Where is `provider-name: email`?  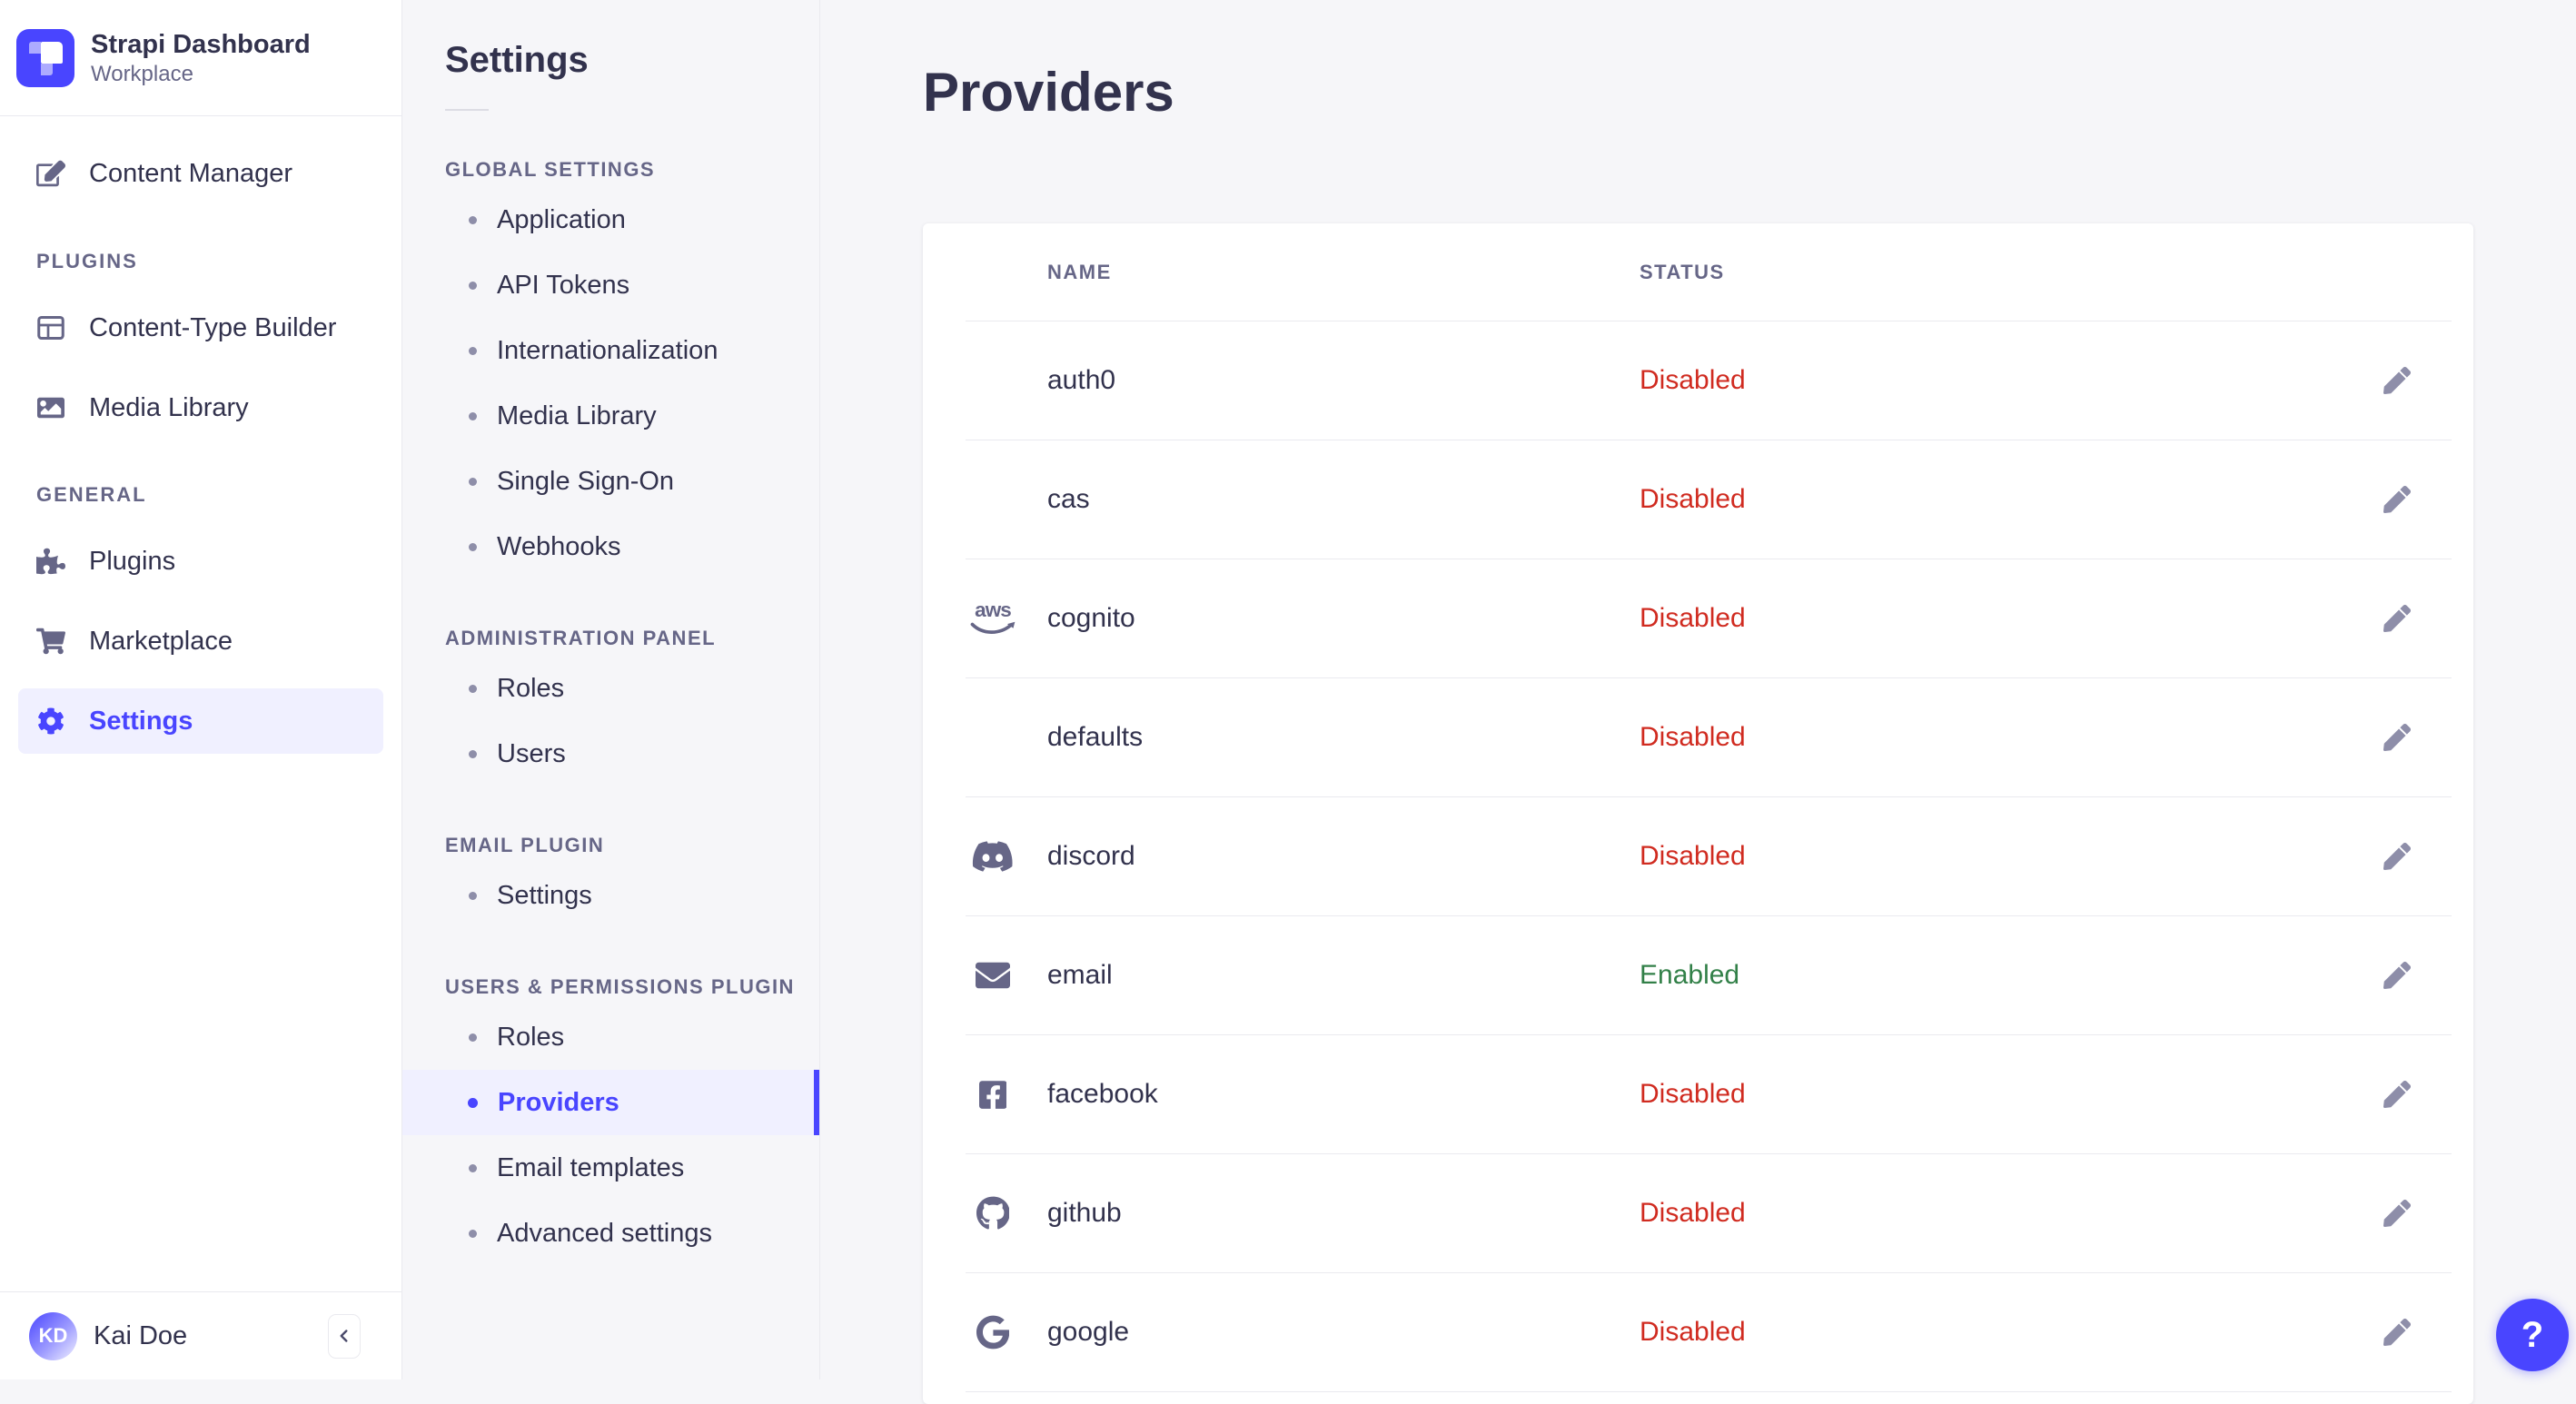 provider-name: email is located at coordinates (1080, 975).